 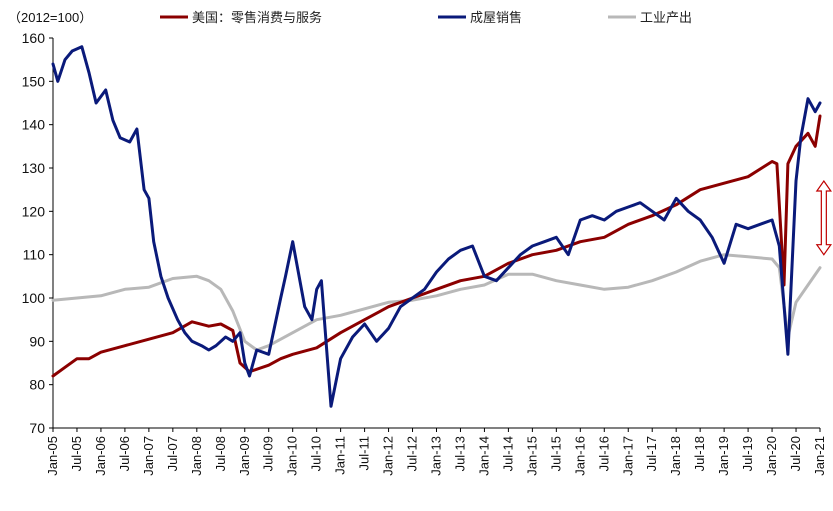 What do you see at coordinates (364, 453) in the screenshot?
I see `x-tick-label: Jul-11` at bounding box center [364, 453].